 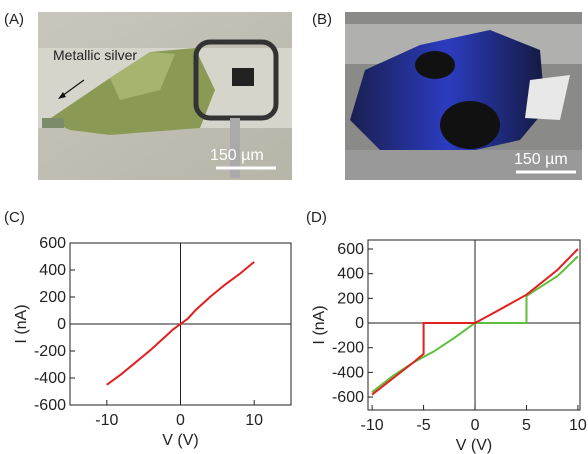 I want to click on panel-label: (B), so click(x=322, y=19).